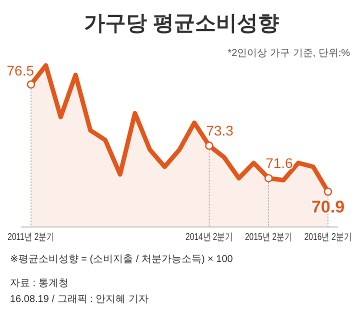 This screenshot has height=320, width=363. What do you see at coordinates (39, 283) in the screenshot?
I see `annotation: 자료 : 통계청` at bounding box center [39, 283].